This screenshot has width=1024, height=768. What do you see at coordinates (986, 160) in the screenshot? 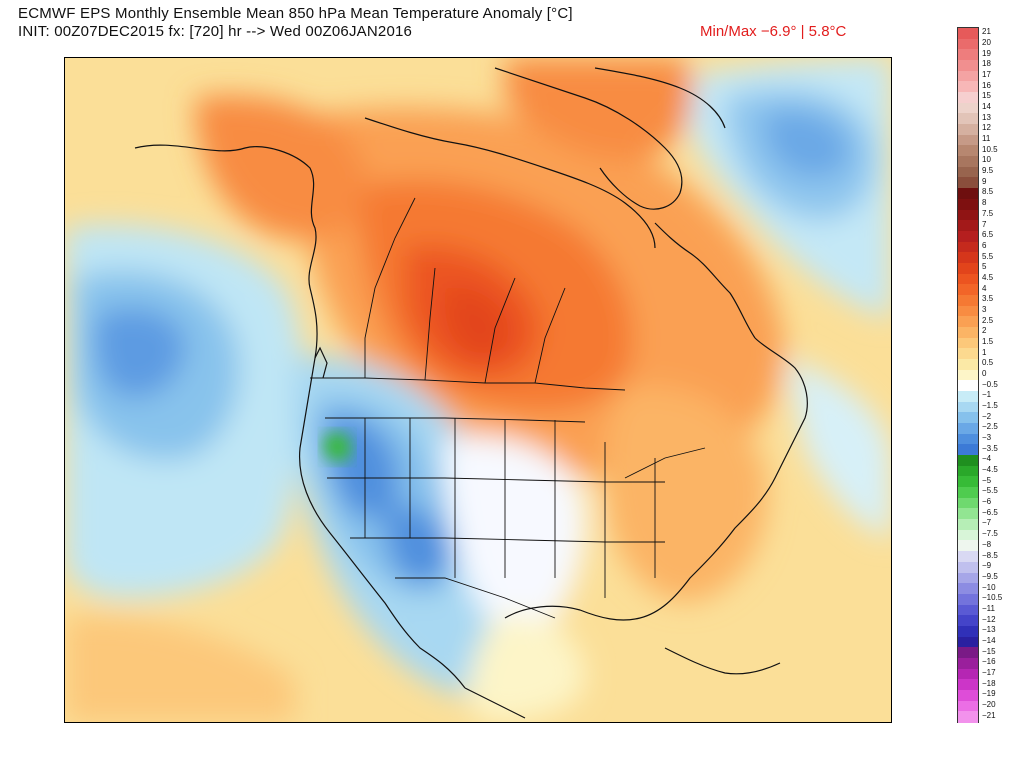
I see `color-scale-label: 10` at bounding box center [986, 160].